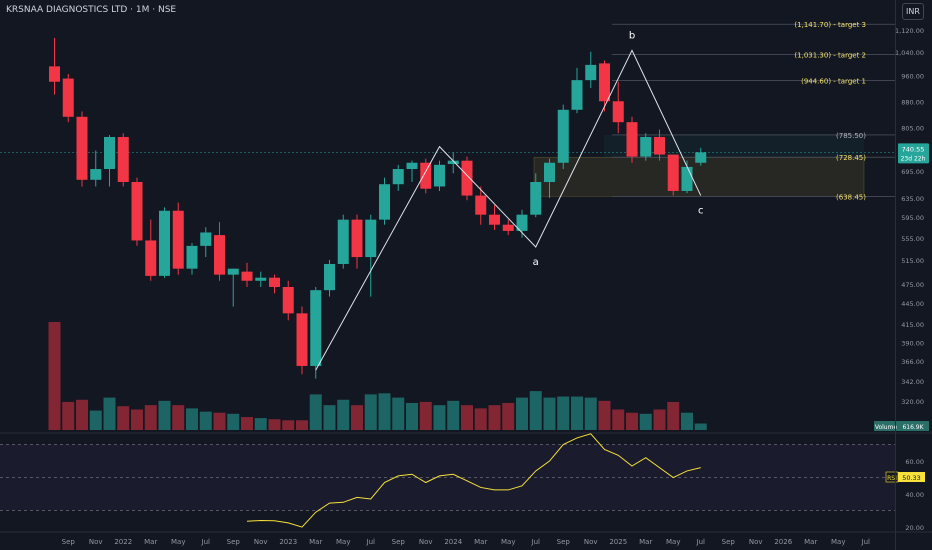 The width and height of the screenshot is (932, 550). What do you see at coordinates (123, 542) in the screenshot?
I see `time-tick-label: 2022` at bounding box center [123, 542].